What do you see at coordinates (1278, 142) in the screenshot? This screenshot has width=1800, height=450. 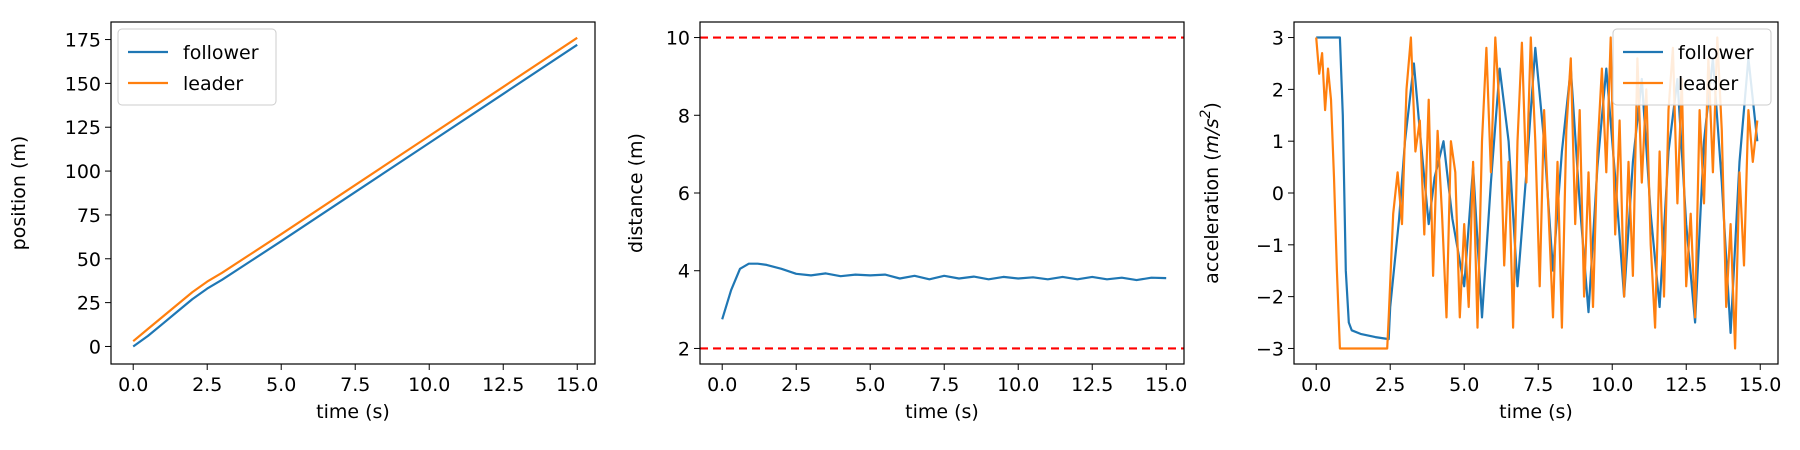 I see `y-tick-label: 1` at bounding box center [1278, 142].